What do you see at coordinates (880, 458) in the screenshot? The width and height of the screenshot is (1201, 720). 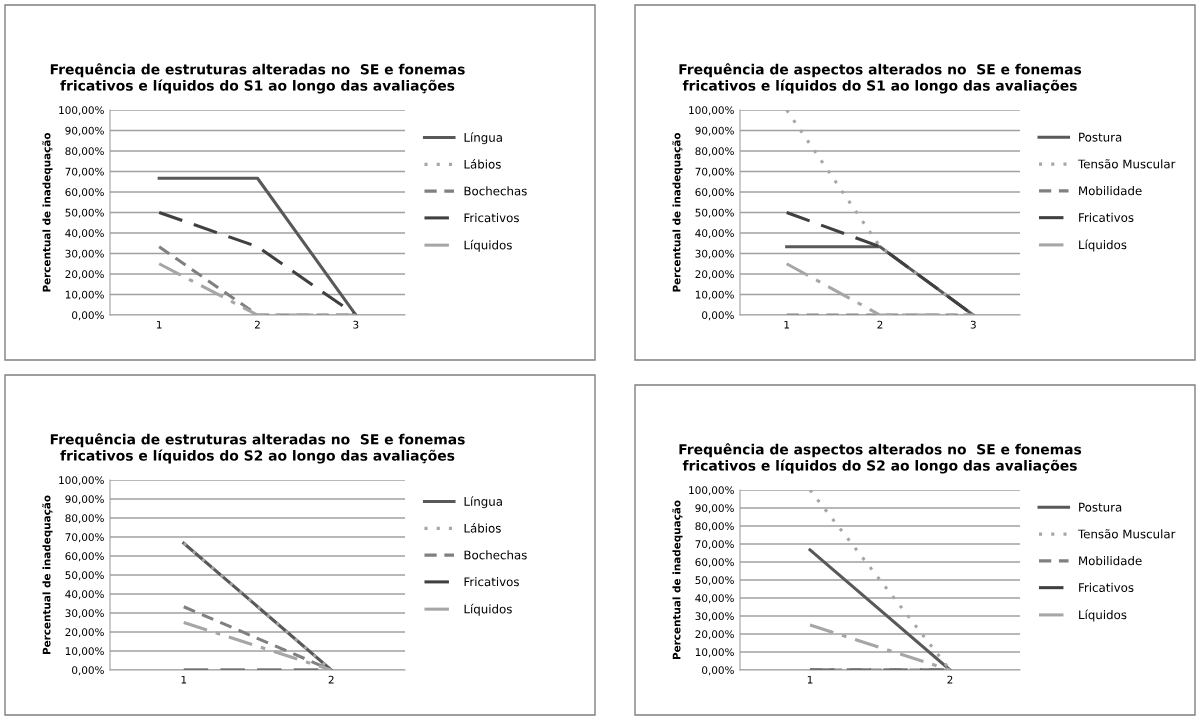 I see `chart-title: Frequência de aspectos alterados no SE e fonemas fricativos e líquidos do S2 ao longo das avaliações` at bounding box center [880, 458].